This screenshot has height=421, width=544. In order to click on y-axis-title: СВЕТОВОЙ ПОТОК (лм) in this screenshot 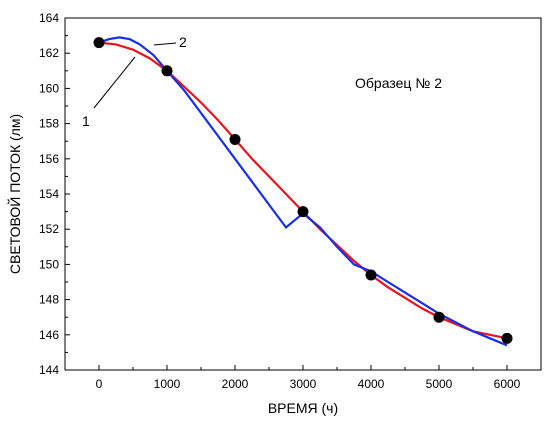, I will do `click(14, 194)`.